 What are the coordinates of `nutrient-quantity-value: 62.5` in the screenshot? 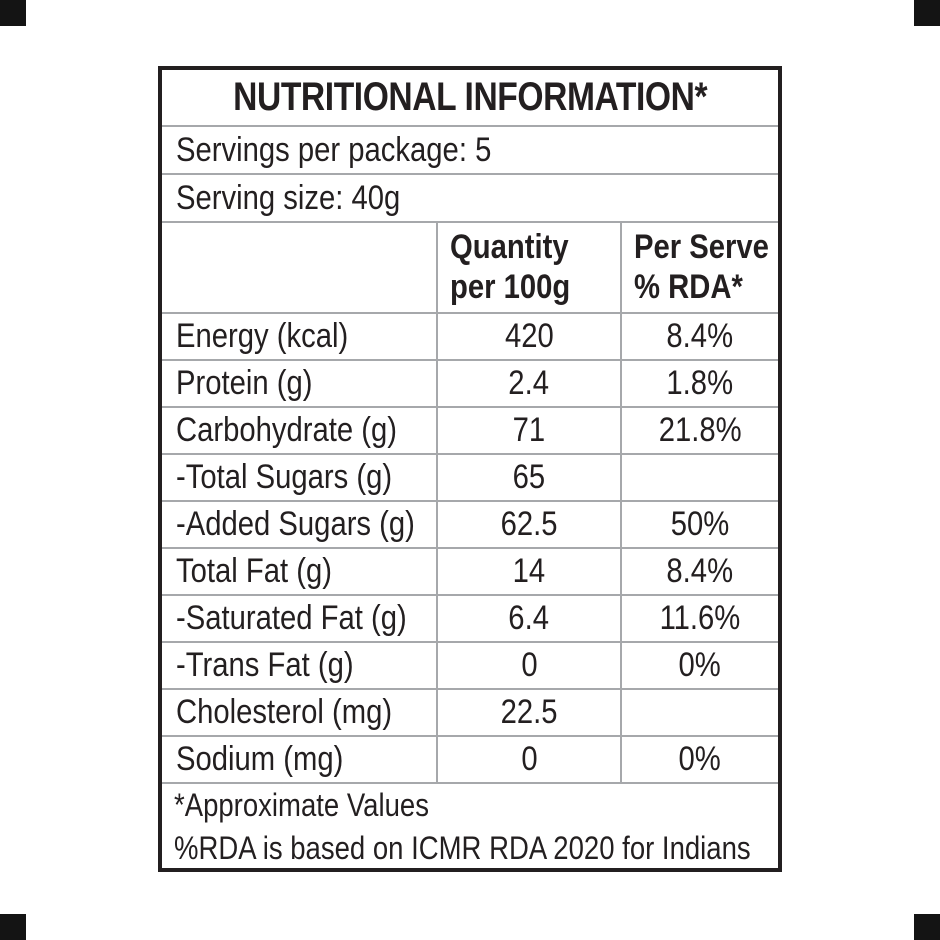 It's located at (529, 524).